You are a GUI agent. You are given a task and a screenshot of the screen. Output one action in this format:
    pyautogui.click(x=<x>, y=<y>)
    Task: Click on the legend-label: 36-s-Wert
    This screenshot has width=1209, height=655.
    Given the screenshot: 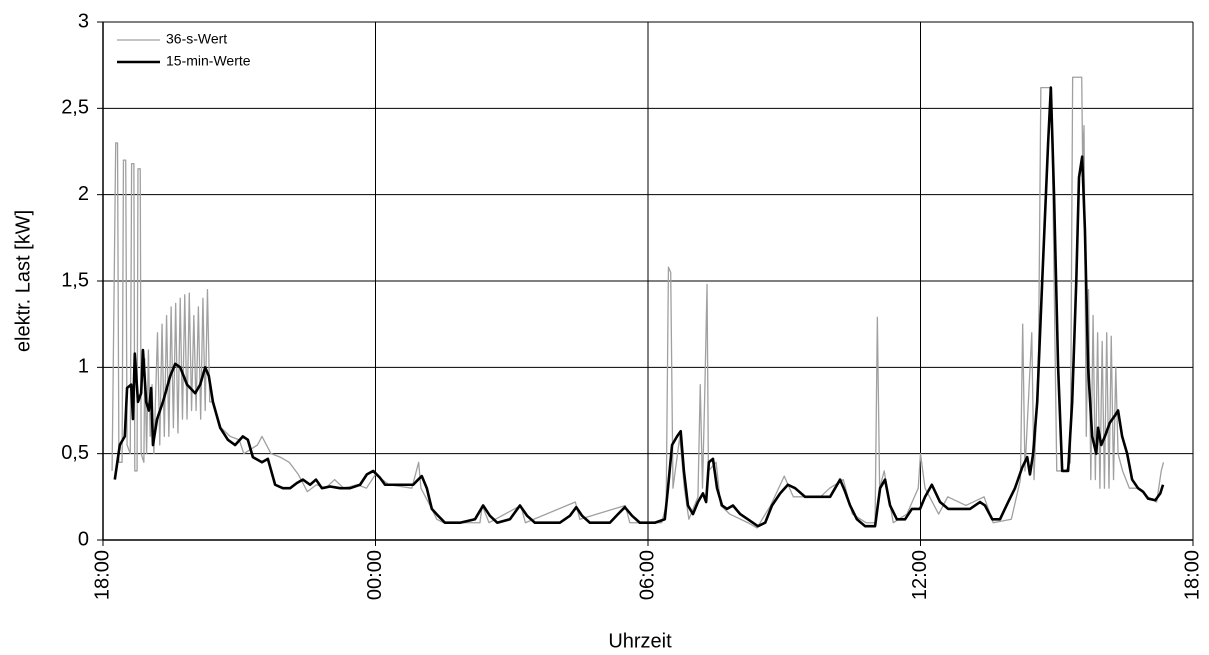 What is the action you would take?
    pyautogui.click(x=196, y=39)
    